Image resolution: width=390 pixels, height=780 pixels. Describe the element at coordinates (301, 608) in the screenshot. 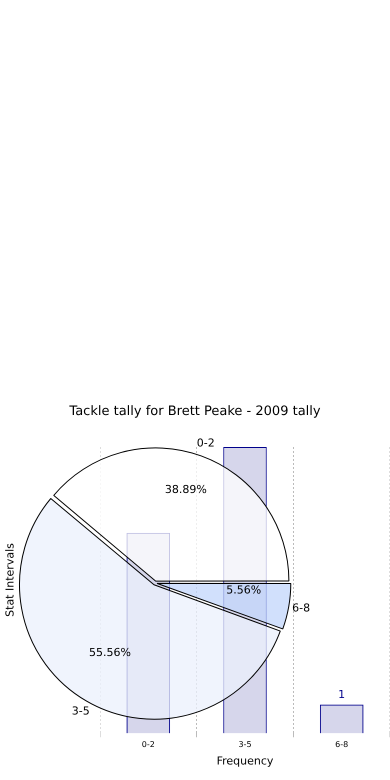

I see `slice-label: 6-8` at that location.